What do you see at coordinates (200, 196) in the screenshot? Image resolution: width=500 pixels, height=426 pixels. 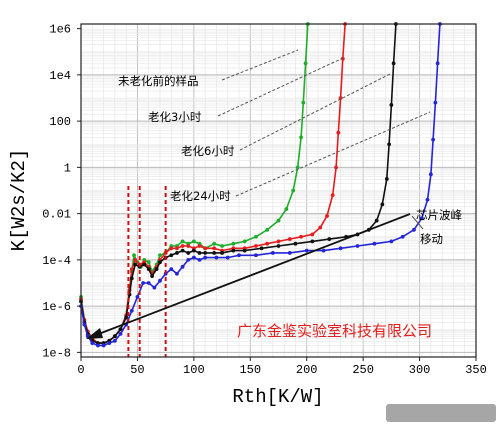 I see `annotation-aged-24h: 老化24小时` at bounding box center [200, 196].